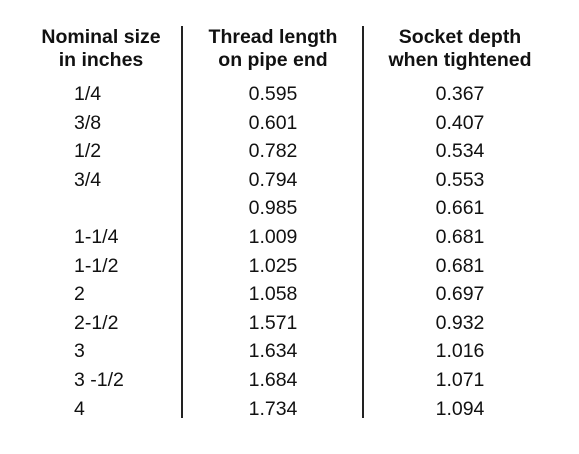 The image size is (579, 454). Describe the element at coordinates (99, 379) in the screenshot. I see `cell-nominal-size: 3 -1/2` at that location.